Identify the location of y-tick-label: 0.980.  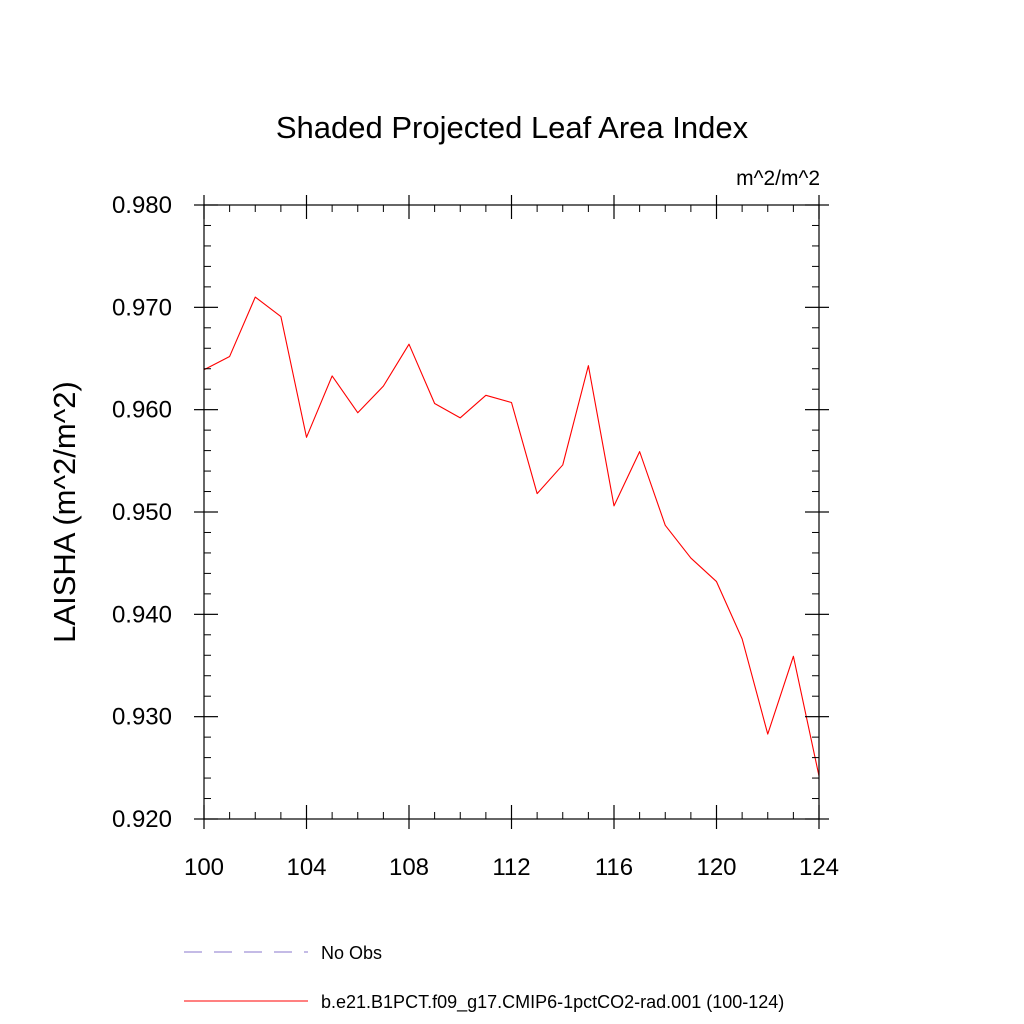
(142, 205).